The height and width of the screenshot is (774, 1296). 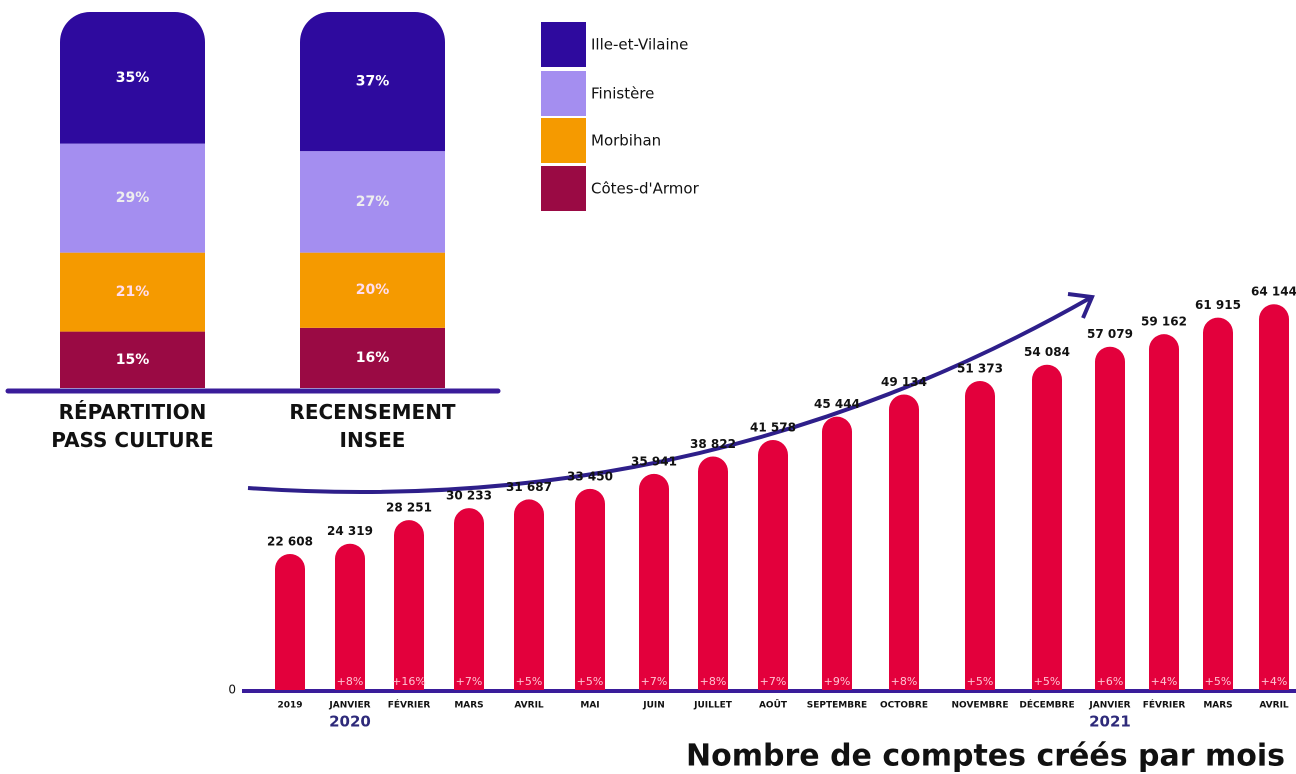 I want to click on value-label: 49 134, so click(x=904, y=382).